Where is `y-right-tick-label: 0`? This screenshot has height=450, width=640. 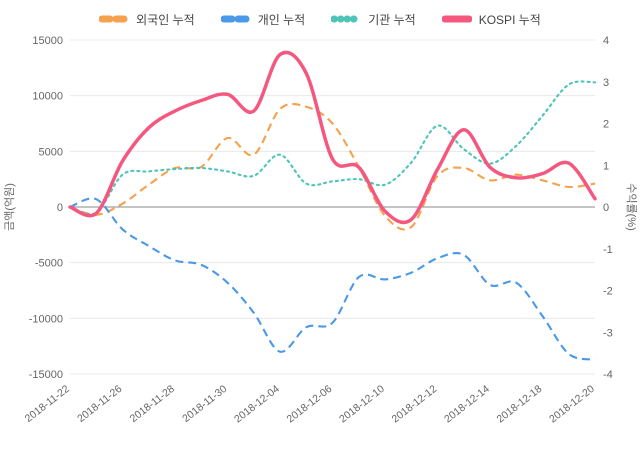
y-right-tick-label: 0 is located at coordinates (606, 208).